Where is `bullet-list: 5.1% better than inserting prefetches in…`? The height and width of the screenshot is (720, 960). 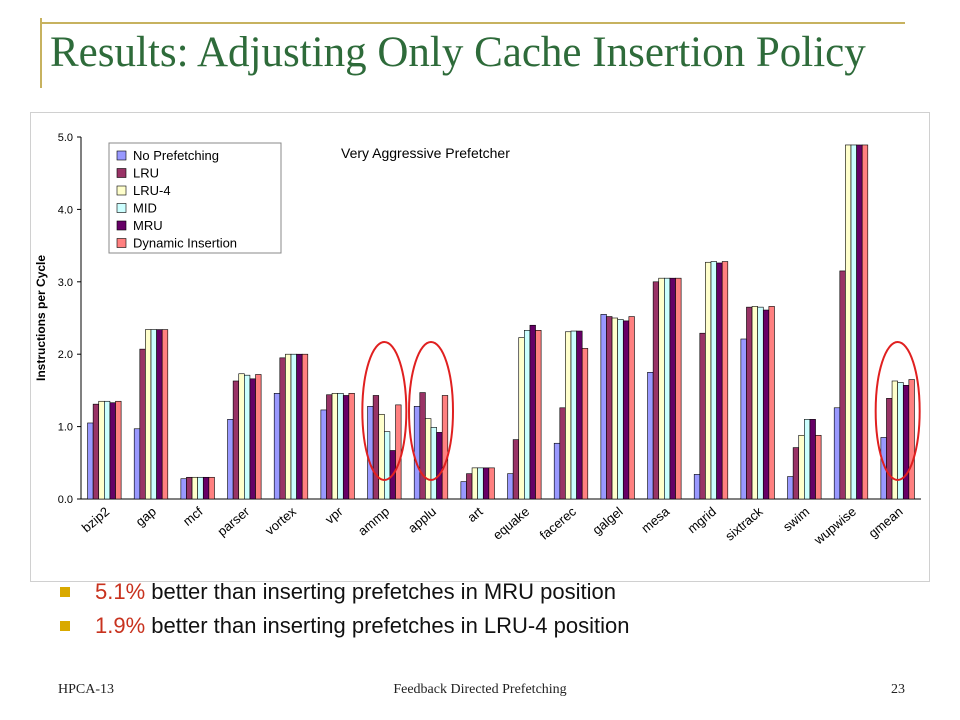
bullet-list: 5.1% better than inserting prefetches in… is located at coordinates (500, 609).